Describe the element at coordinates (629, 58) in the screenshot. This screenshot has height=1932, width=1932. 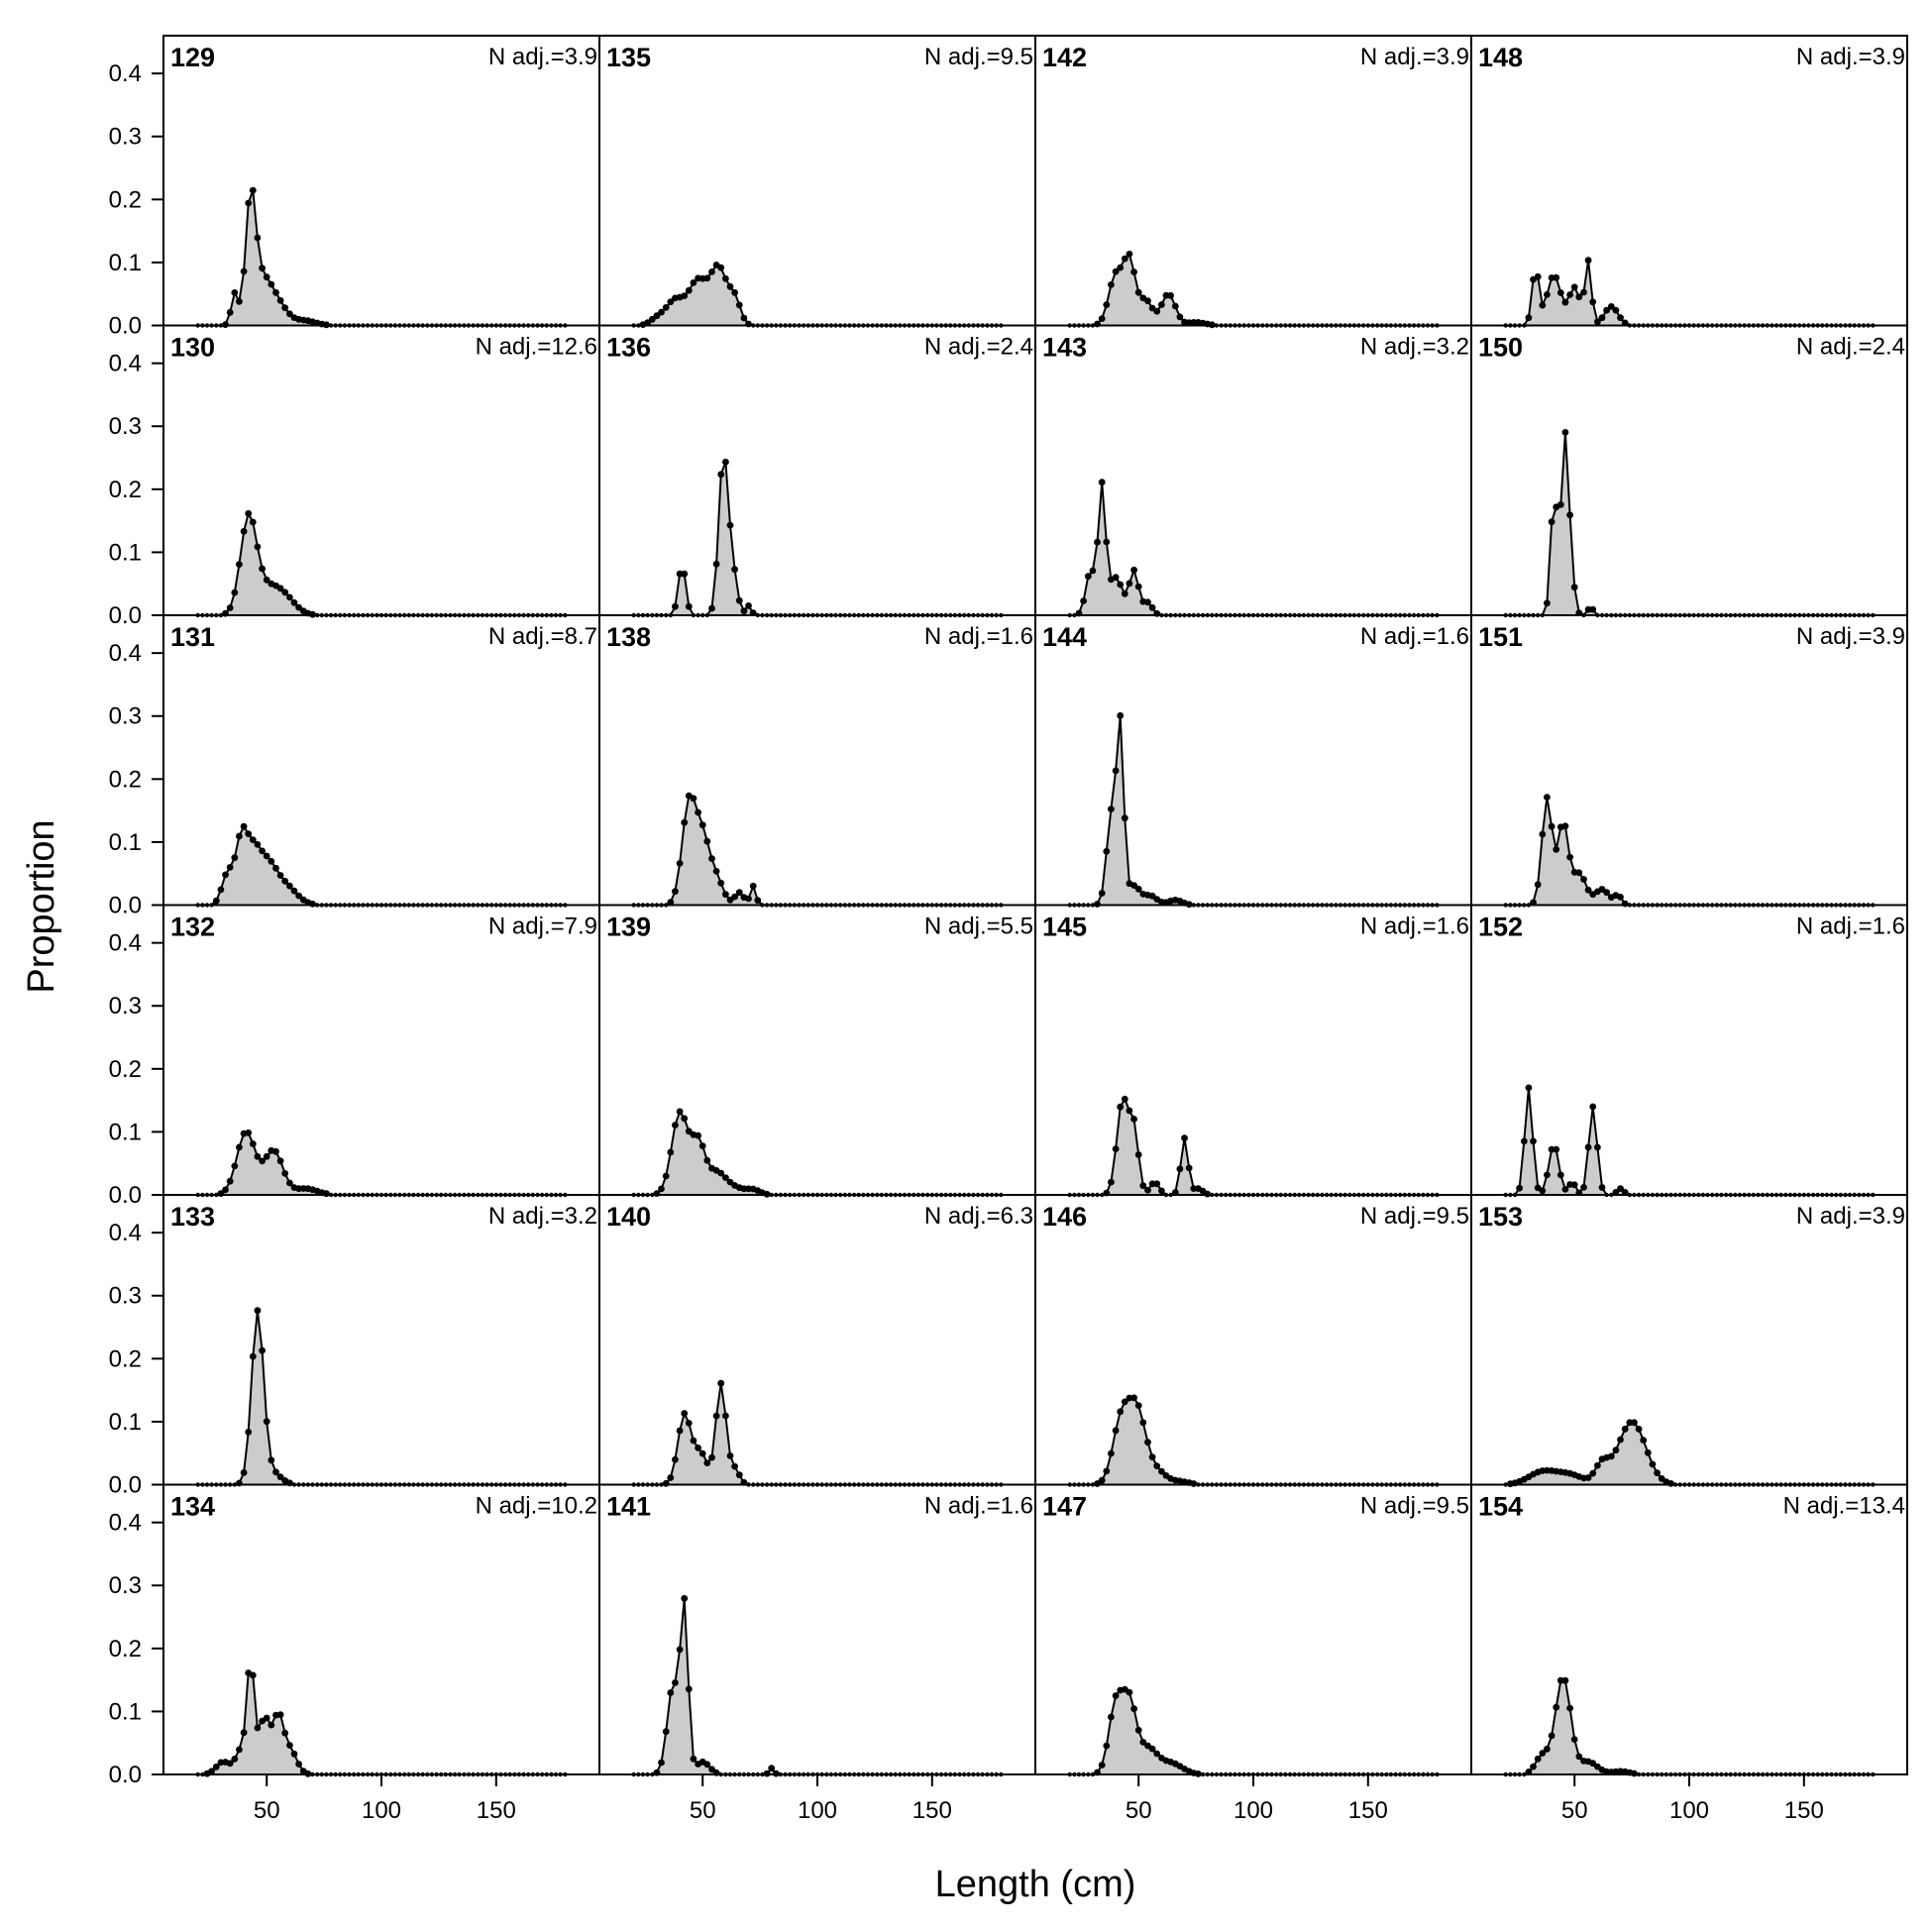
I see `panel-label-135: 135` at that location.